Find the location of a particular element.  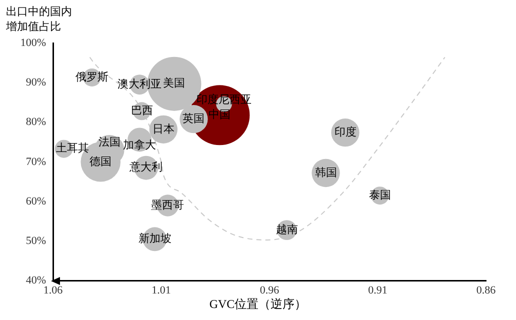

series-label: 德国 is located at coordinates (101, 161).